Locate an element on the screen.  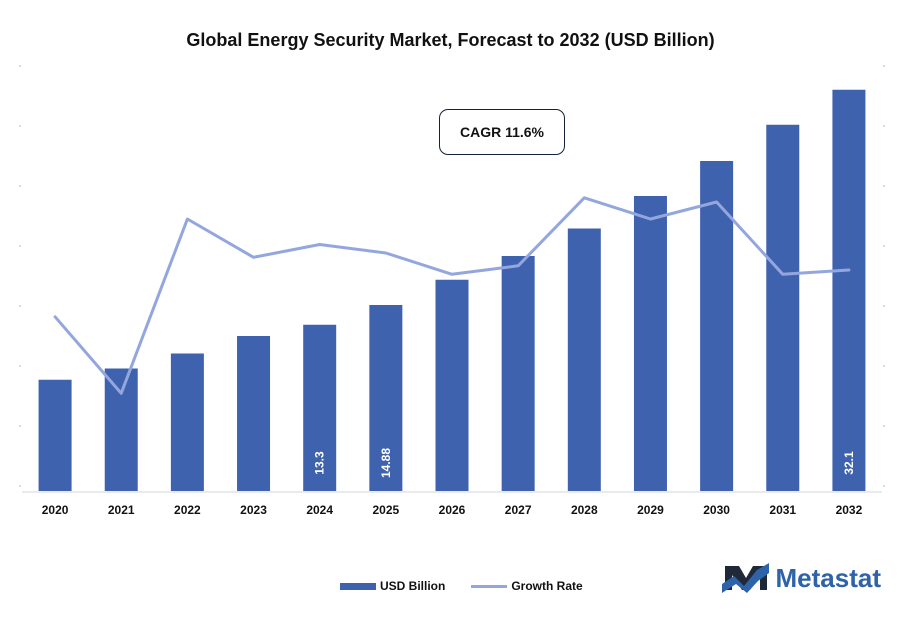
legend-line-swatch is located at coordinates (489, 586).